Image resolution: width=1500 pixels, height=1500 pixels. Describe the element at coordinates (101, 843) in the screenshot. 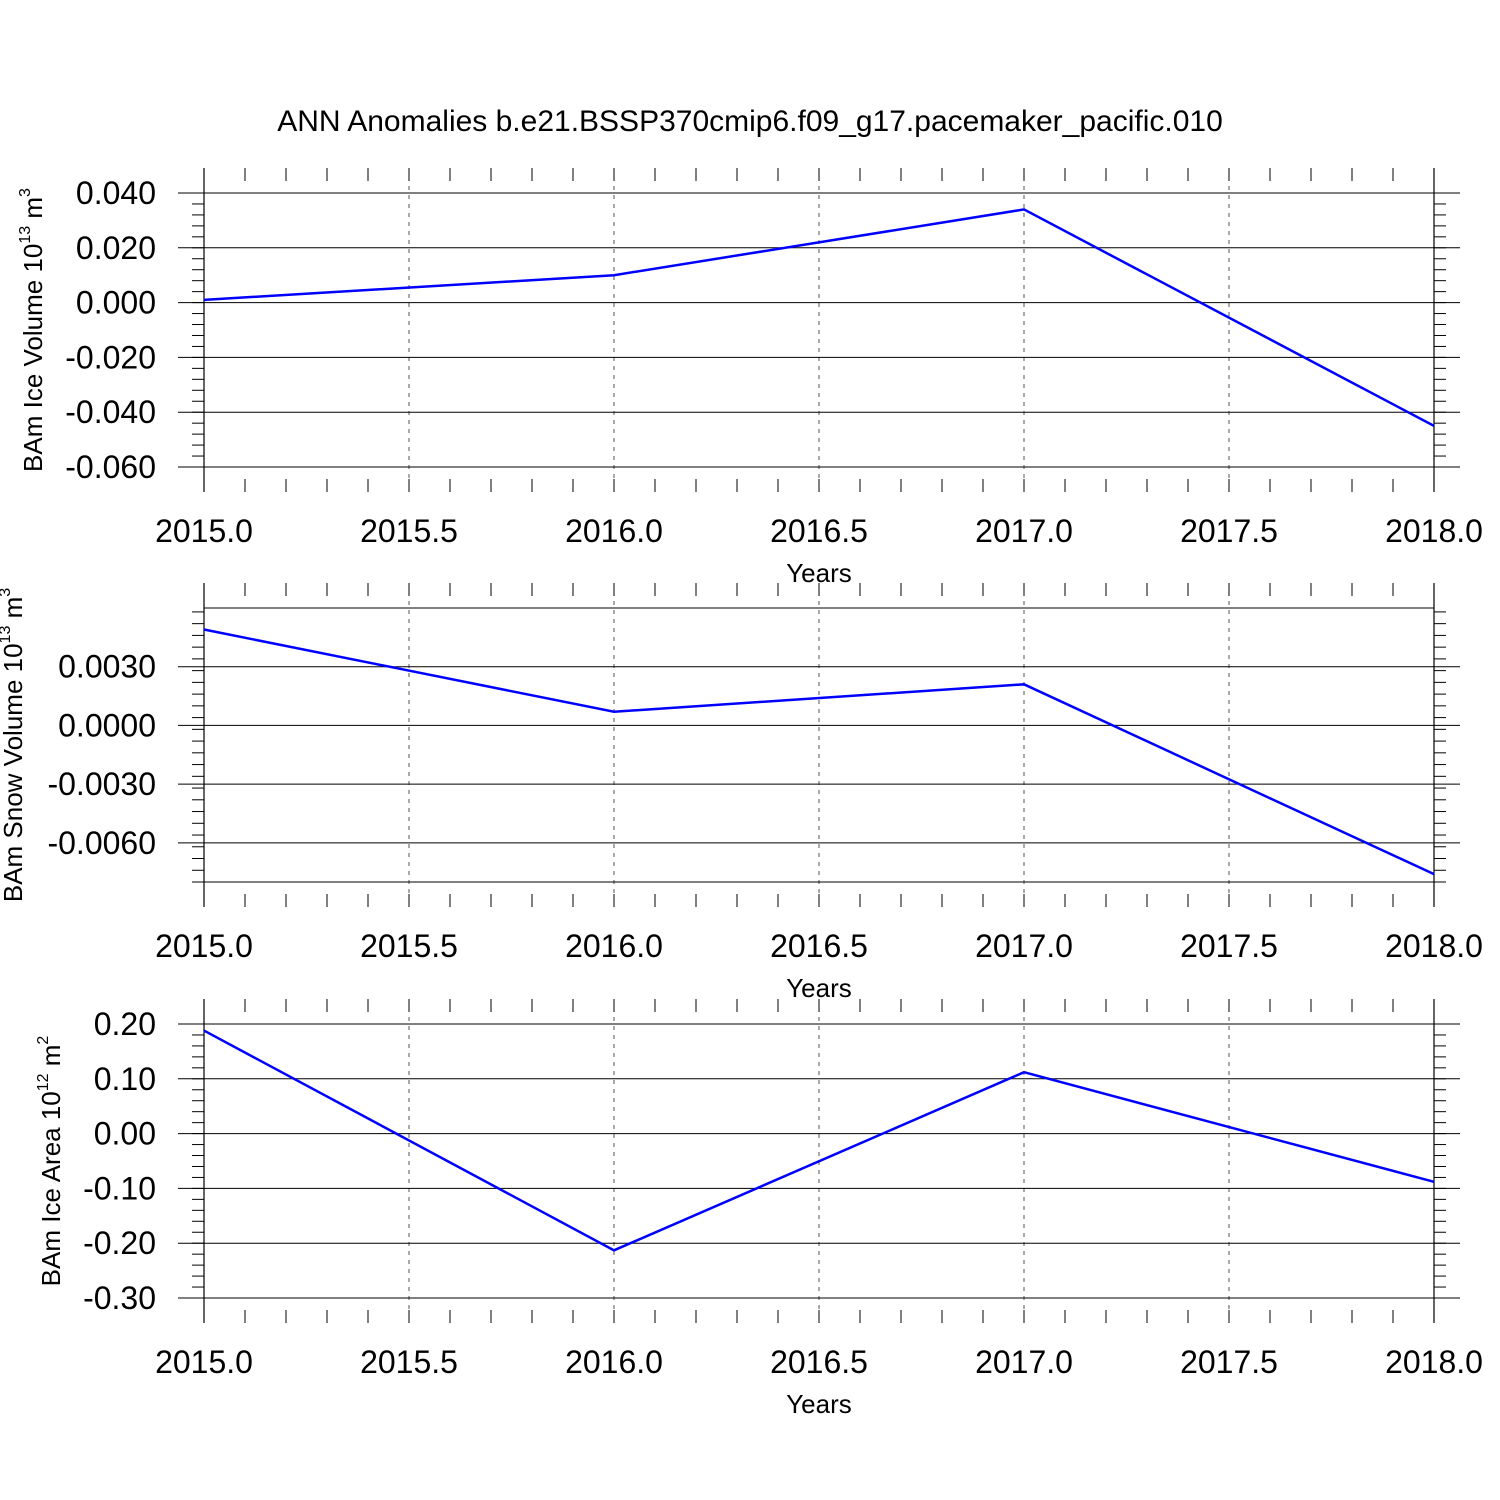

I see `y-tick-label: -0.0060` at that location.